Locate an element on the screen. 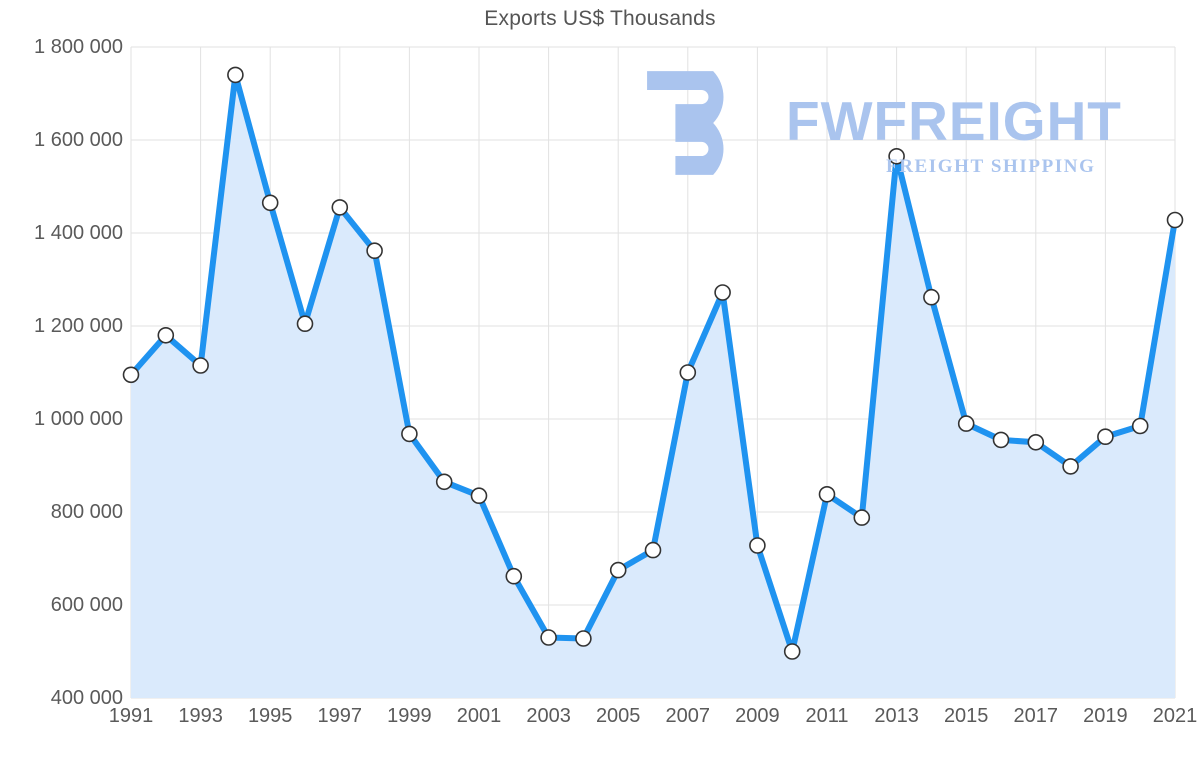 This screenshot has height=763, width=1200. x-axis-tick-label: 1999 is located at coordinates (409, 716).